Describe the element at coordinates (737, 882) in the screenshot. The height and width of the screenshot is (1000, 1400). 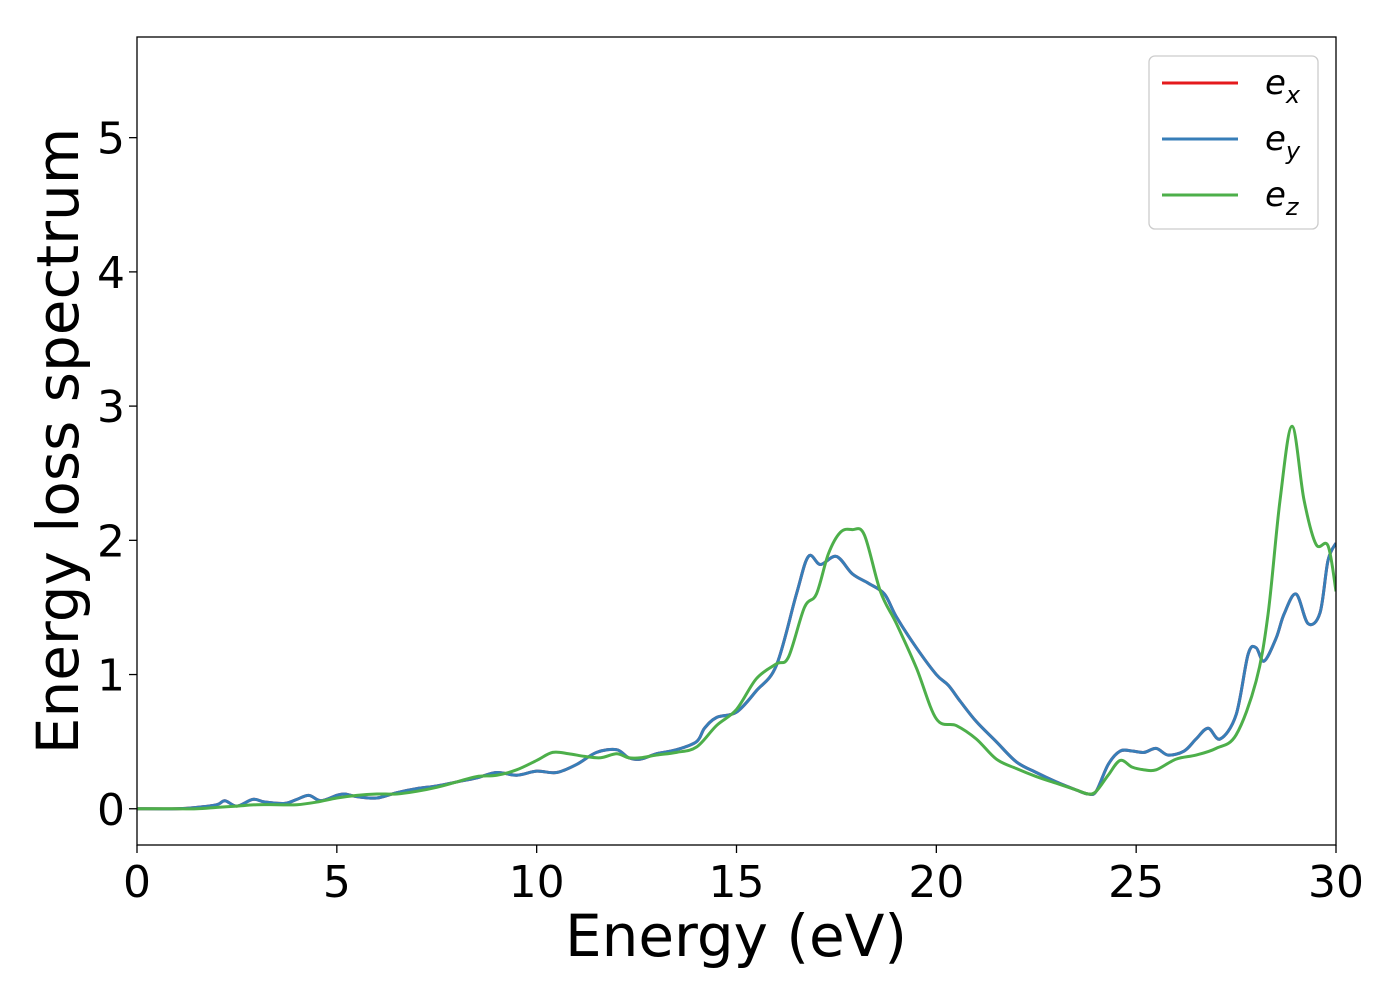
I see `x-tick-label: 15` at that location.